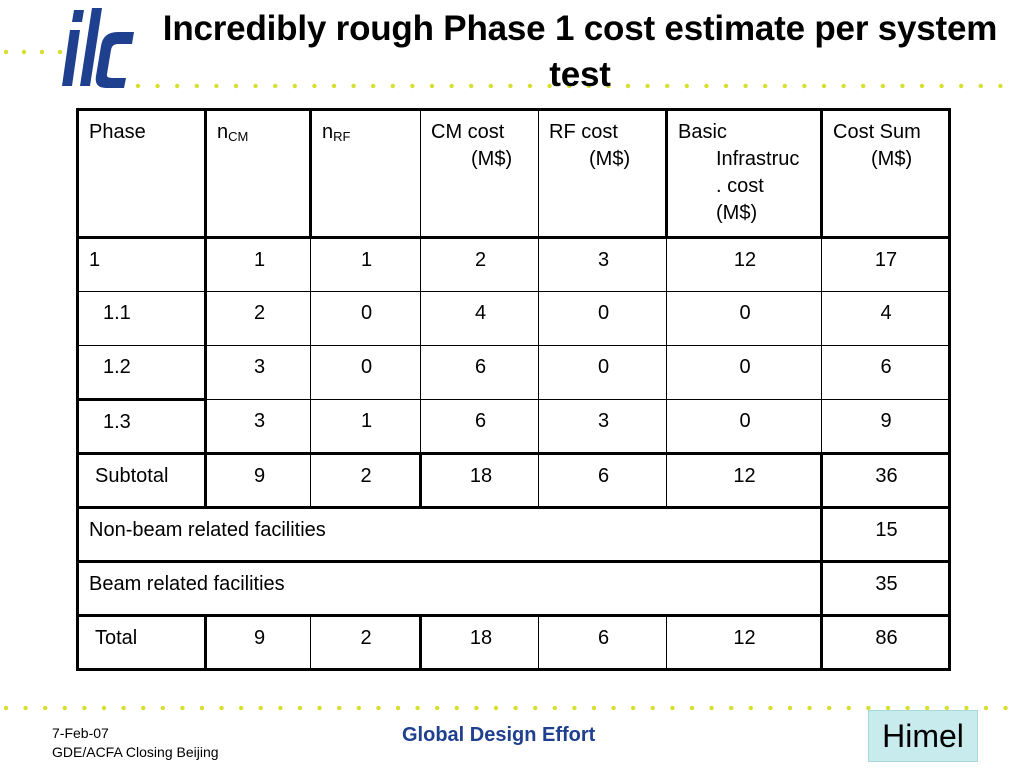  I want to click on bottom-dotted-line, so click(505, 708).